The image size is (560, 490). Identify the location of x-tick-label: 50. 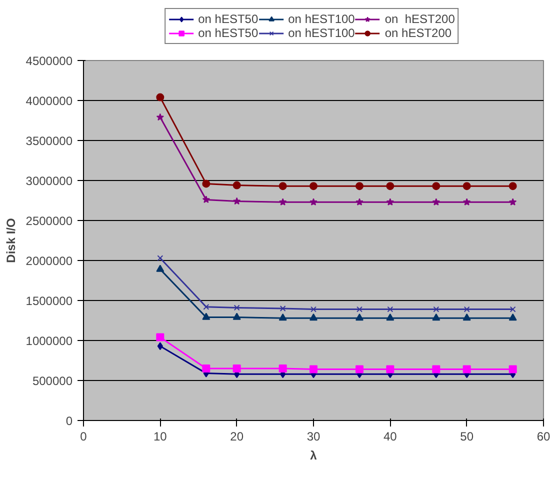
(467, 437).